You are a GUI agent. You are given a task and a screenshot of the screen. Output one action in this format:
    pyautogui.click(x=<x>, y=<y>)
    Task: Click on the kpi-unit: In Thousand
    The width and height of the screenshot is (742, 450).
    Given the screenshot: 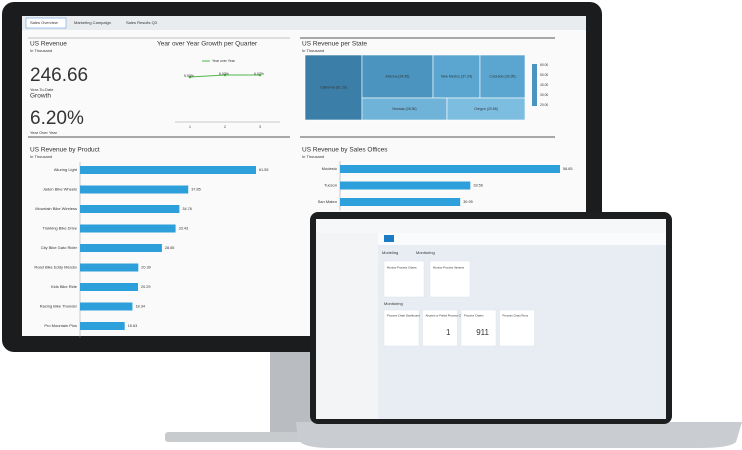 What is the action you would take?
    pyautogui.click(x=41, y=50)
    